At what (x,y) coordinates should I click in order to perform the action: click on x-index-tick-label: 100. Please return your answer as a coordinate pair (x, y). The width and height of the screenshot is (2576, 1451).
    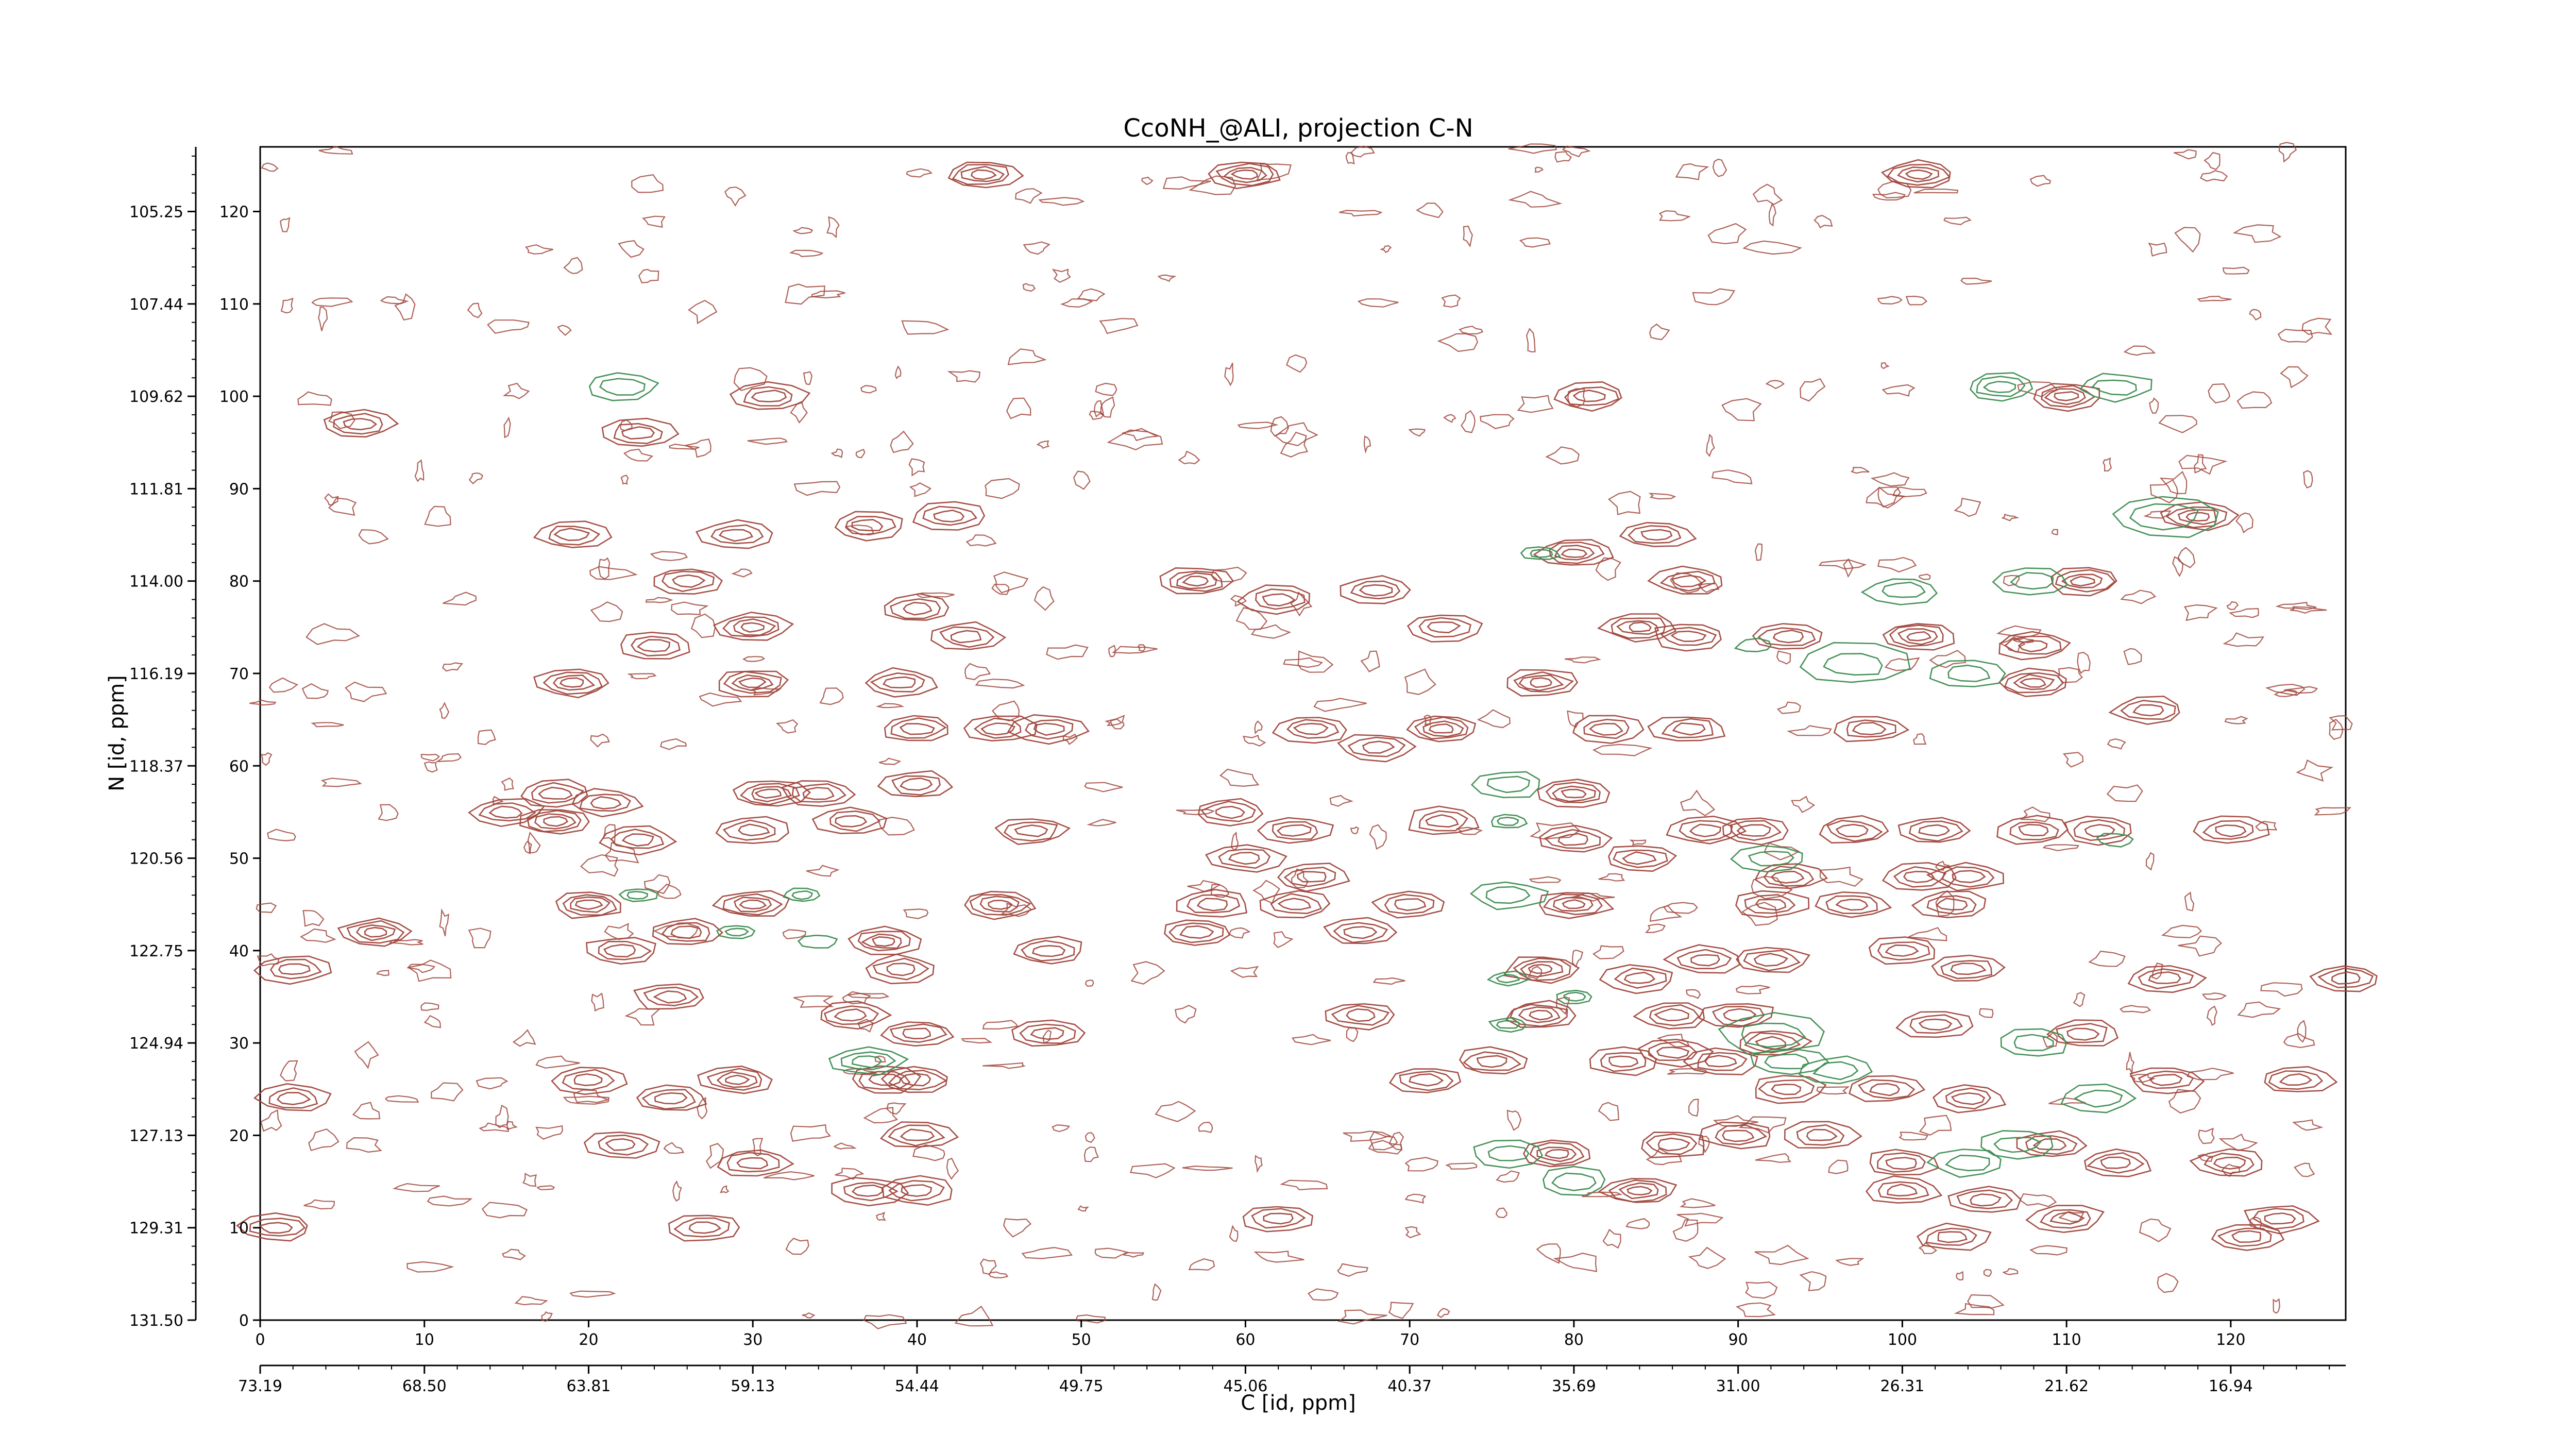
    Looking at the image, I should click on (1902, 1340).